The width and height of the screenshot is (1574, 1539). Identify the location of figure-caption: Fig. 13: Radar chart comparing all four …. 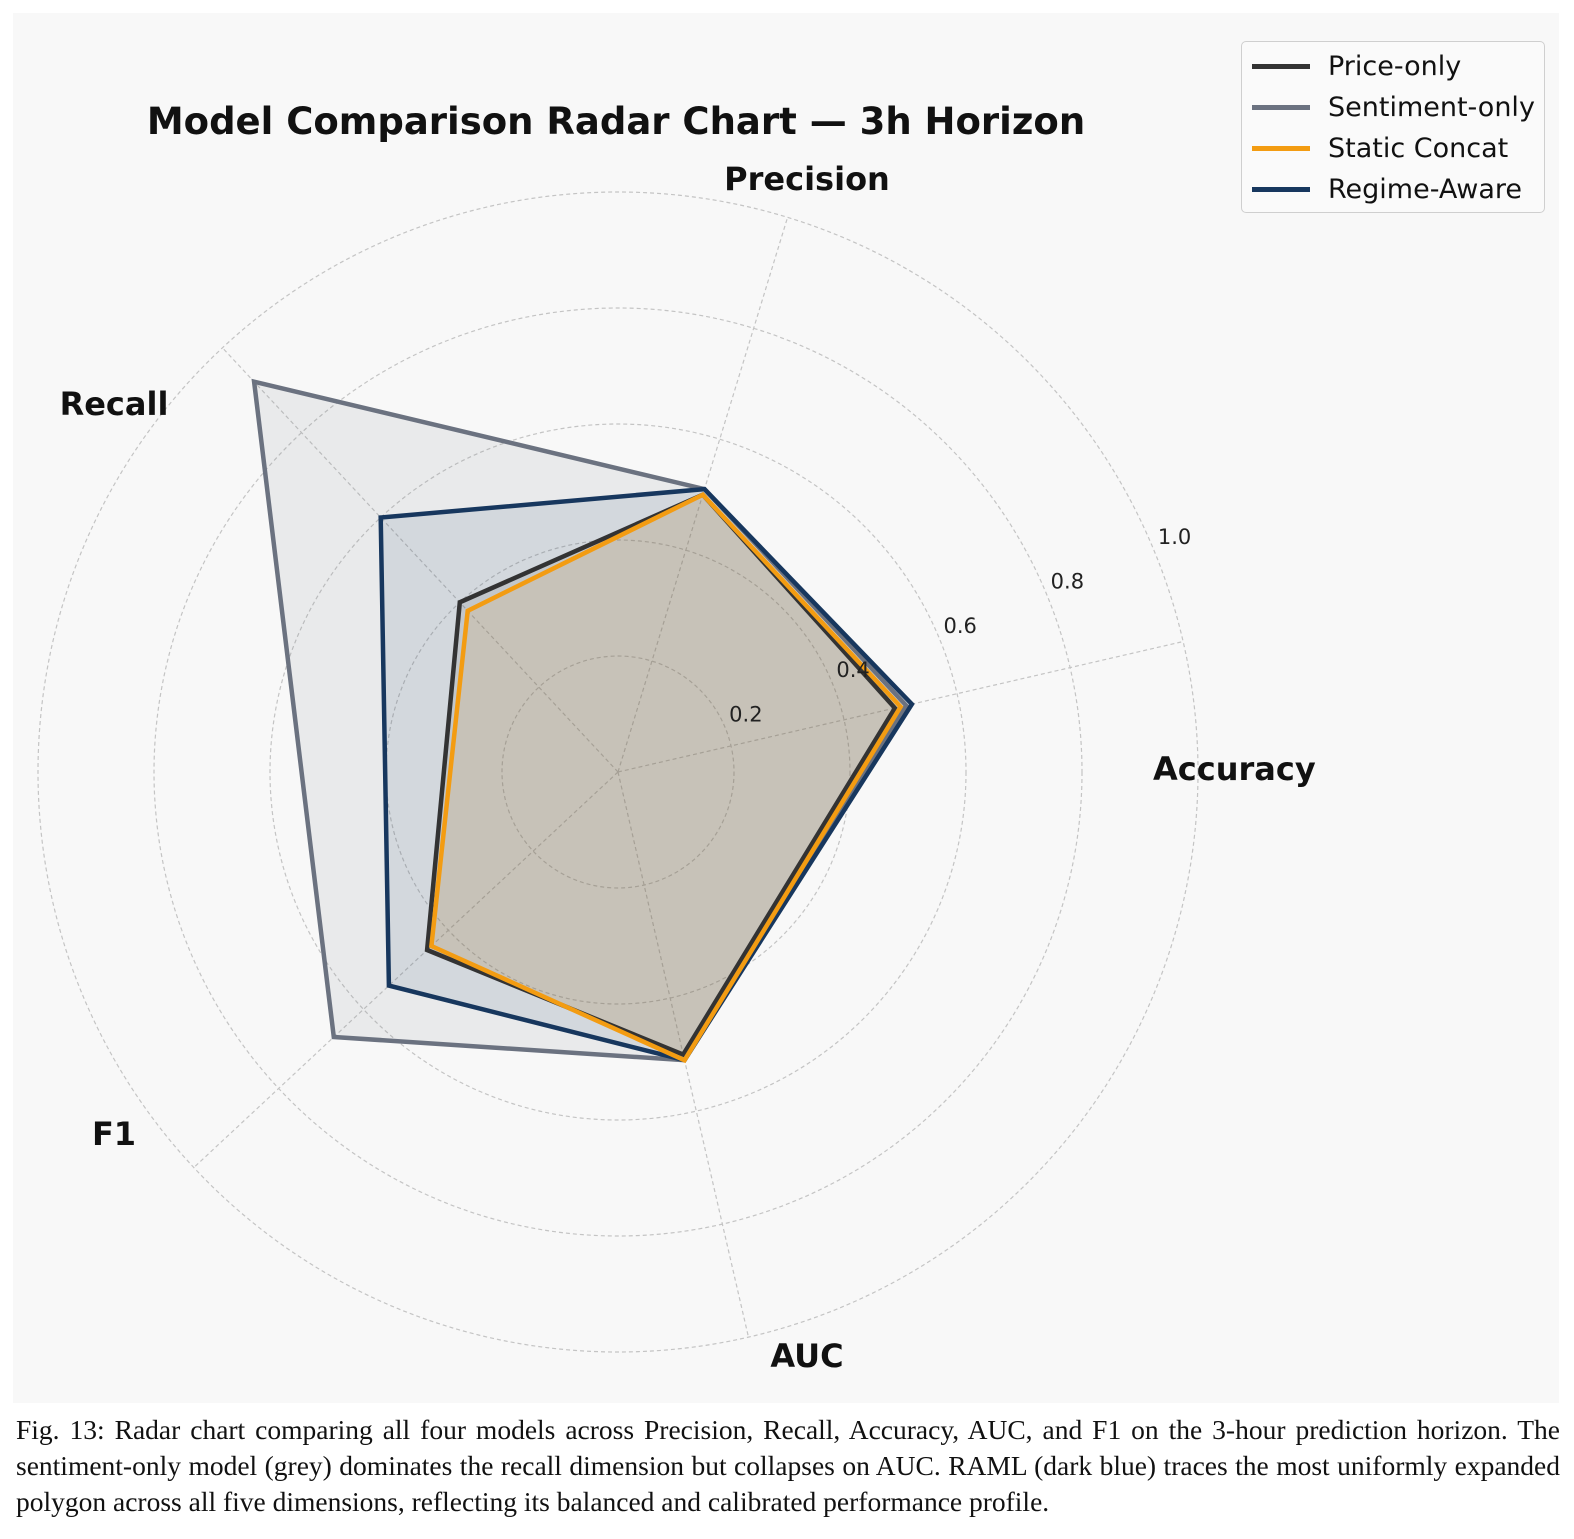
(788, 1465).